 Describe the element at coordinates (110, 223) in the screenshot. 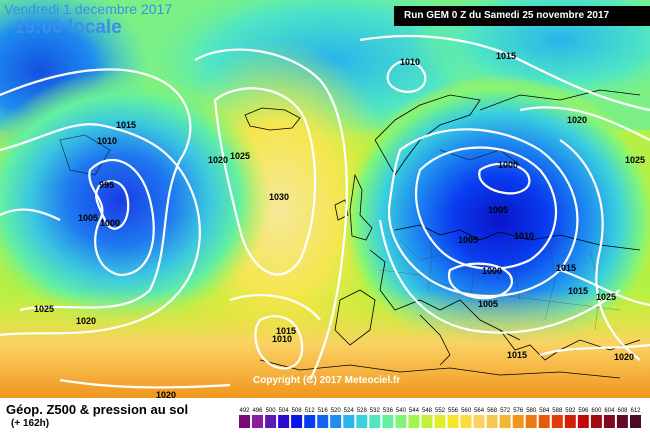

I see `isobar-label-1000-a: 1000` at that location.